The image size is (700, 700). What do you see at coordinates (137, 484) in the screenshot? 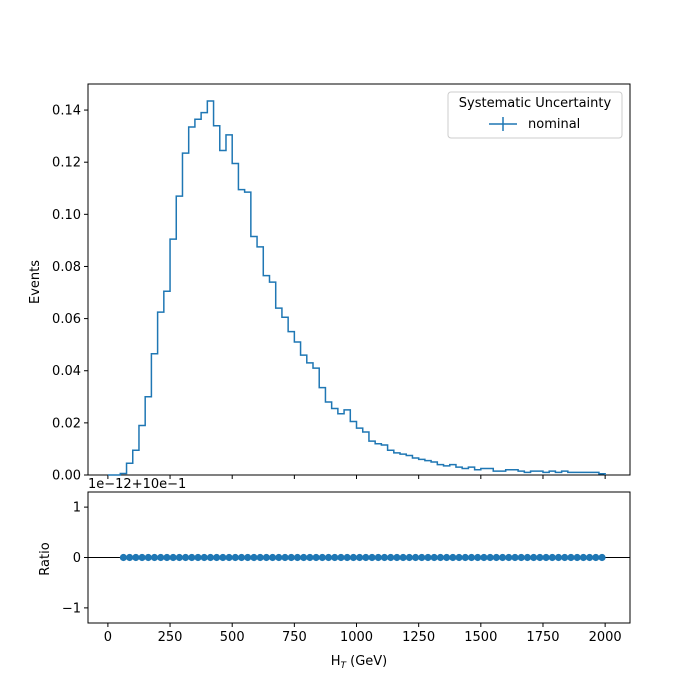
I see `ratio-offset-text: 1e−12+10e−1` at bounding box center [137, 484].